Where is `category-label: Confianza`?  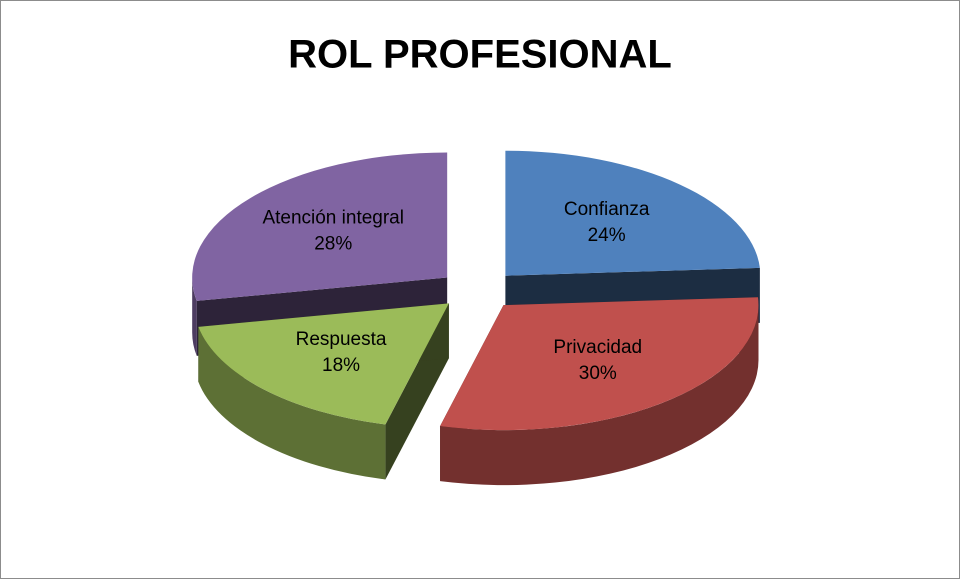 category-label: Confianza is located at coordinates (607, 209).